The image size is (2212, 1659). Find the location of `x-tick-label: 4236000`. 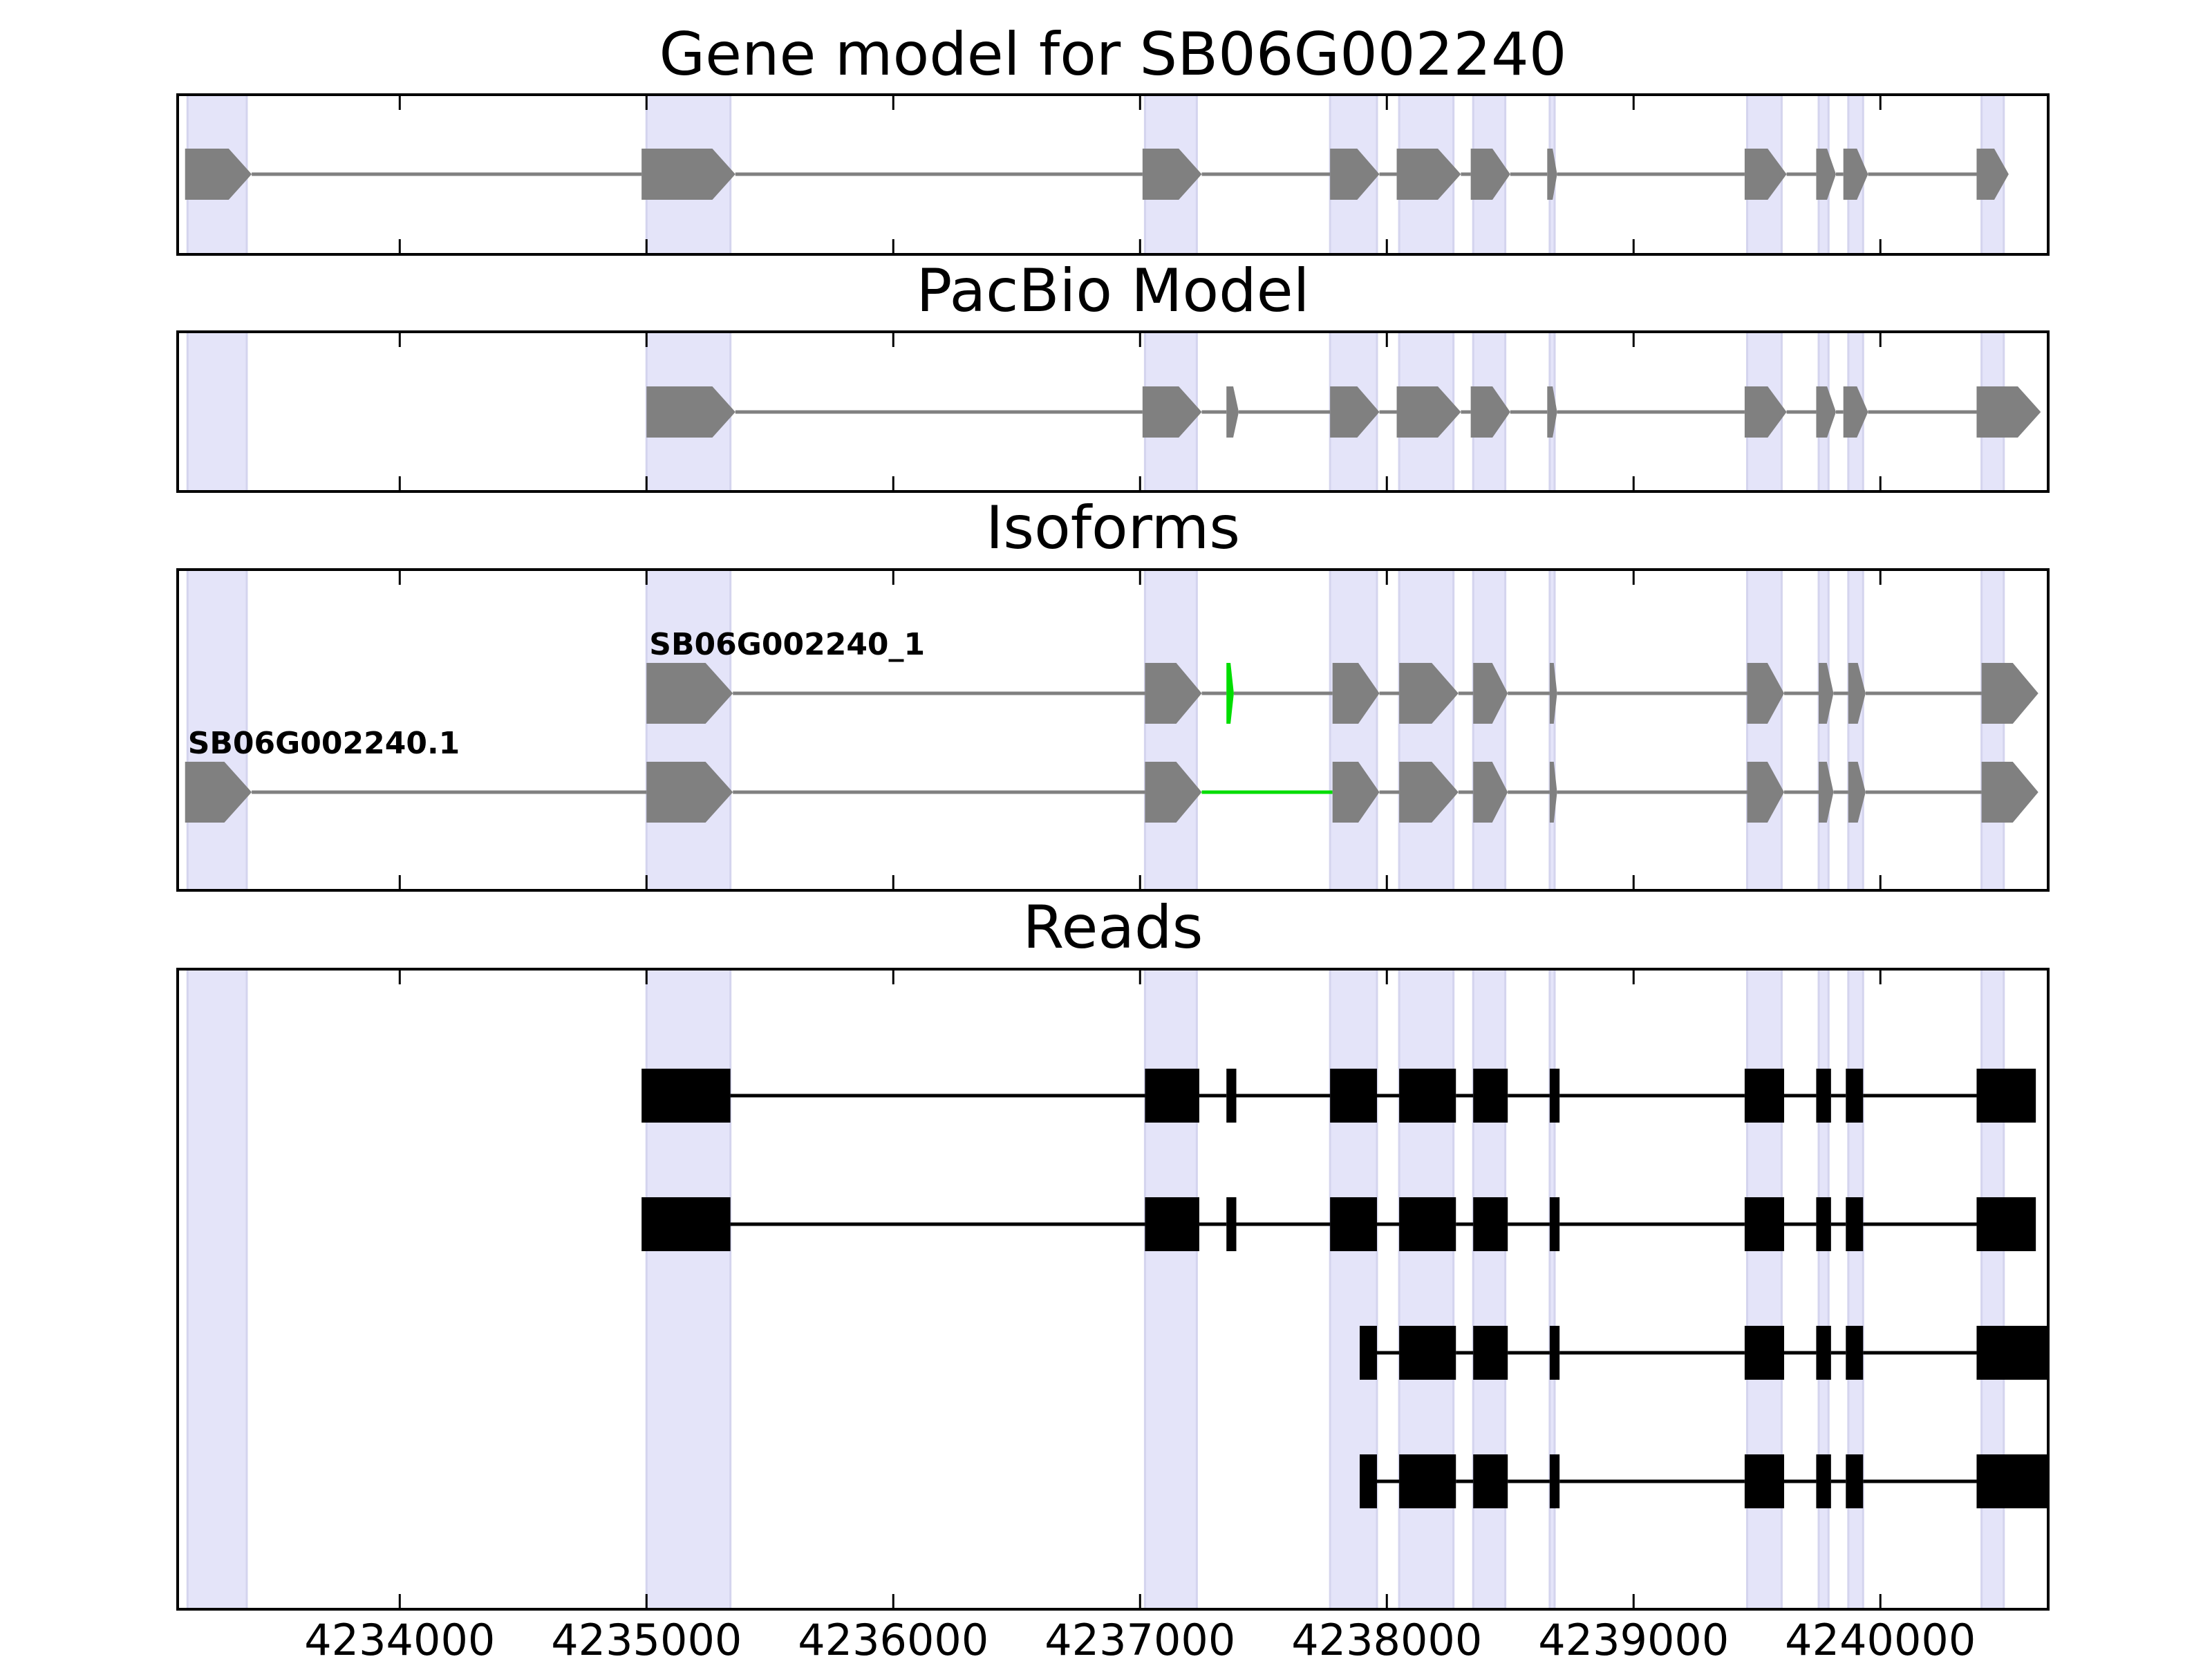

x-tick-label: 4236000 is located at coordinates (893, 1637).